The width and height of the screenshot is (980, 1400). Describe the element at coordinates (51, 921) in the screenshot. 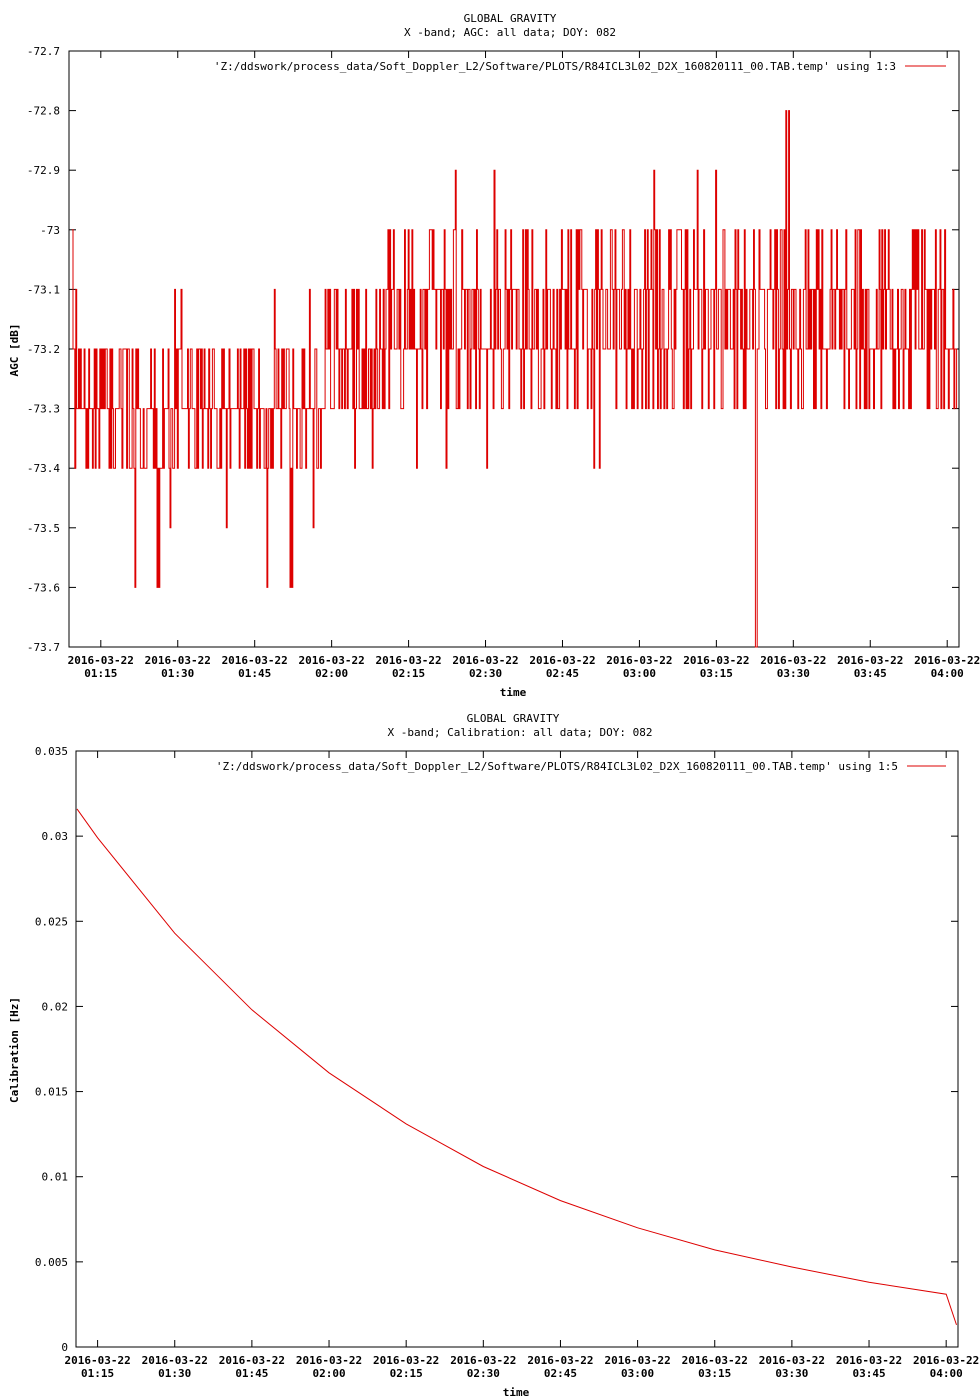

I see `y-tick-label: 0.025` at that location.